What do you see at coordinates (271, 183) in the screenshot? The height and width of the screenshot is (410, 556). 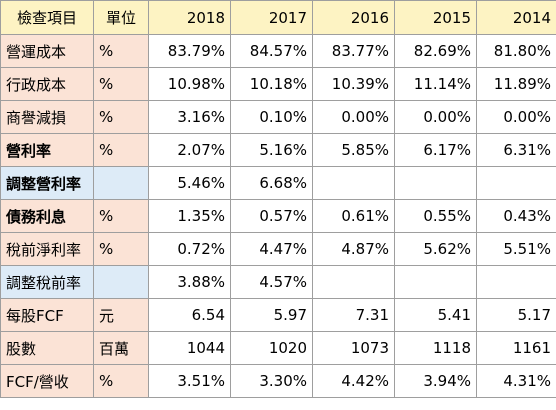 I see `value-cell: 6.68%` at bounding box center [271, 183].